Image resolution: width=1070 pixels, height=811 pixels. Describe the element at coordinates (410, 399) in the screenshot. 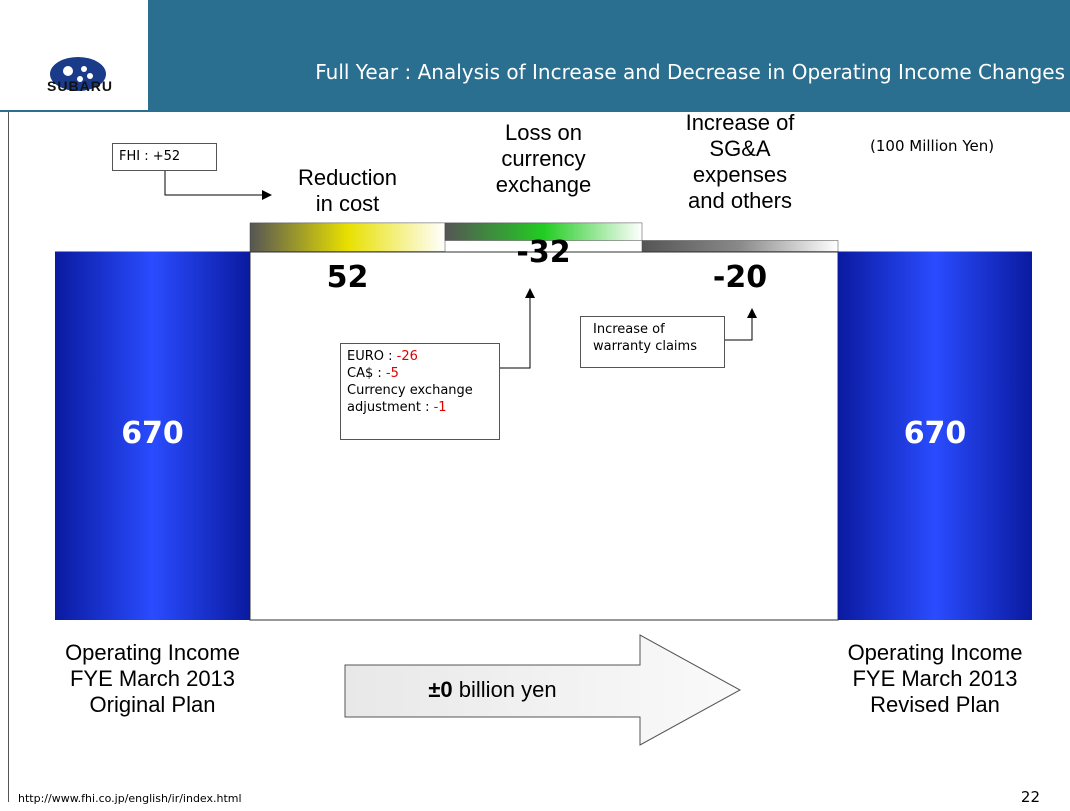

I see `currency-name: Currency exchange adjustment :` at that location.